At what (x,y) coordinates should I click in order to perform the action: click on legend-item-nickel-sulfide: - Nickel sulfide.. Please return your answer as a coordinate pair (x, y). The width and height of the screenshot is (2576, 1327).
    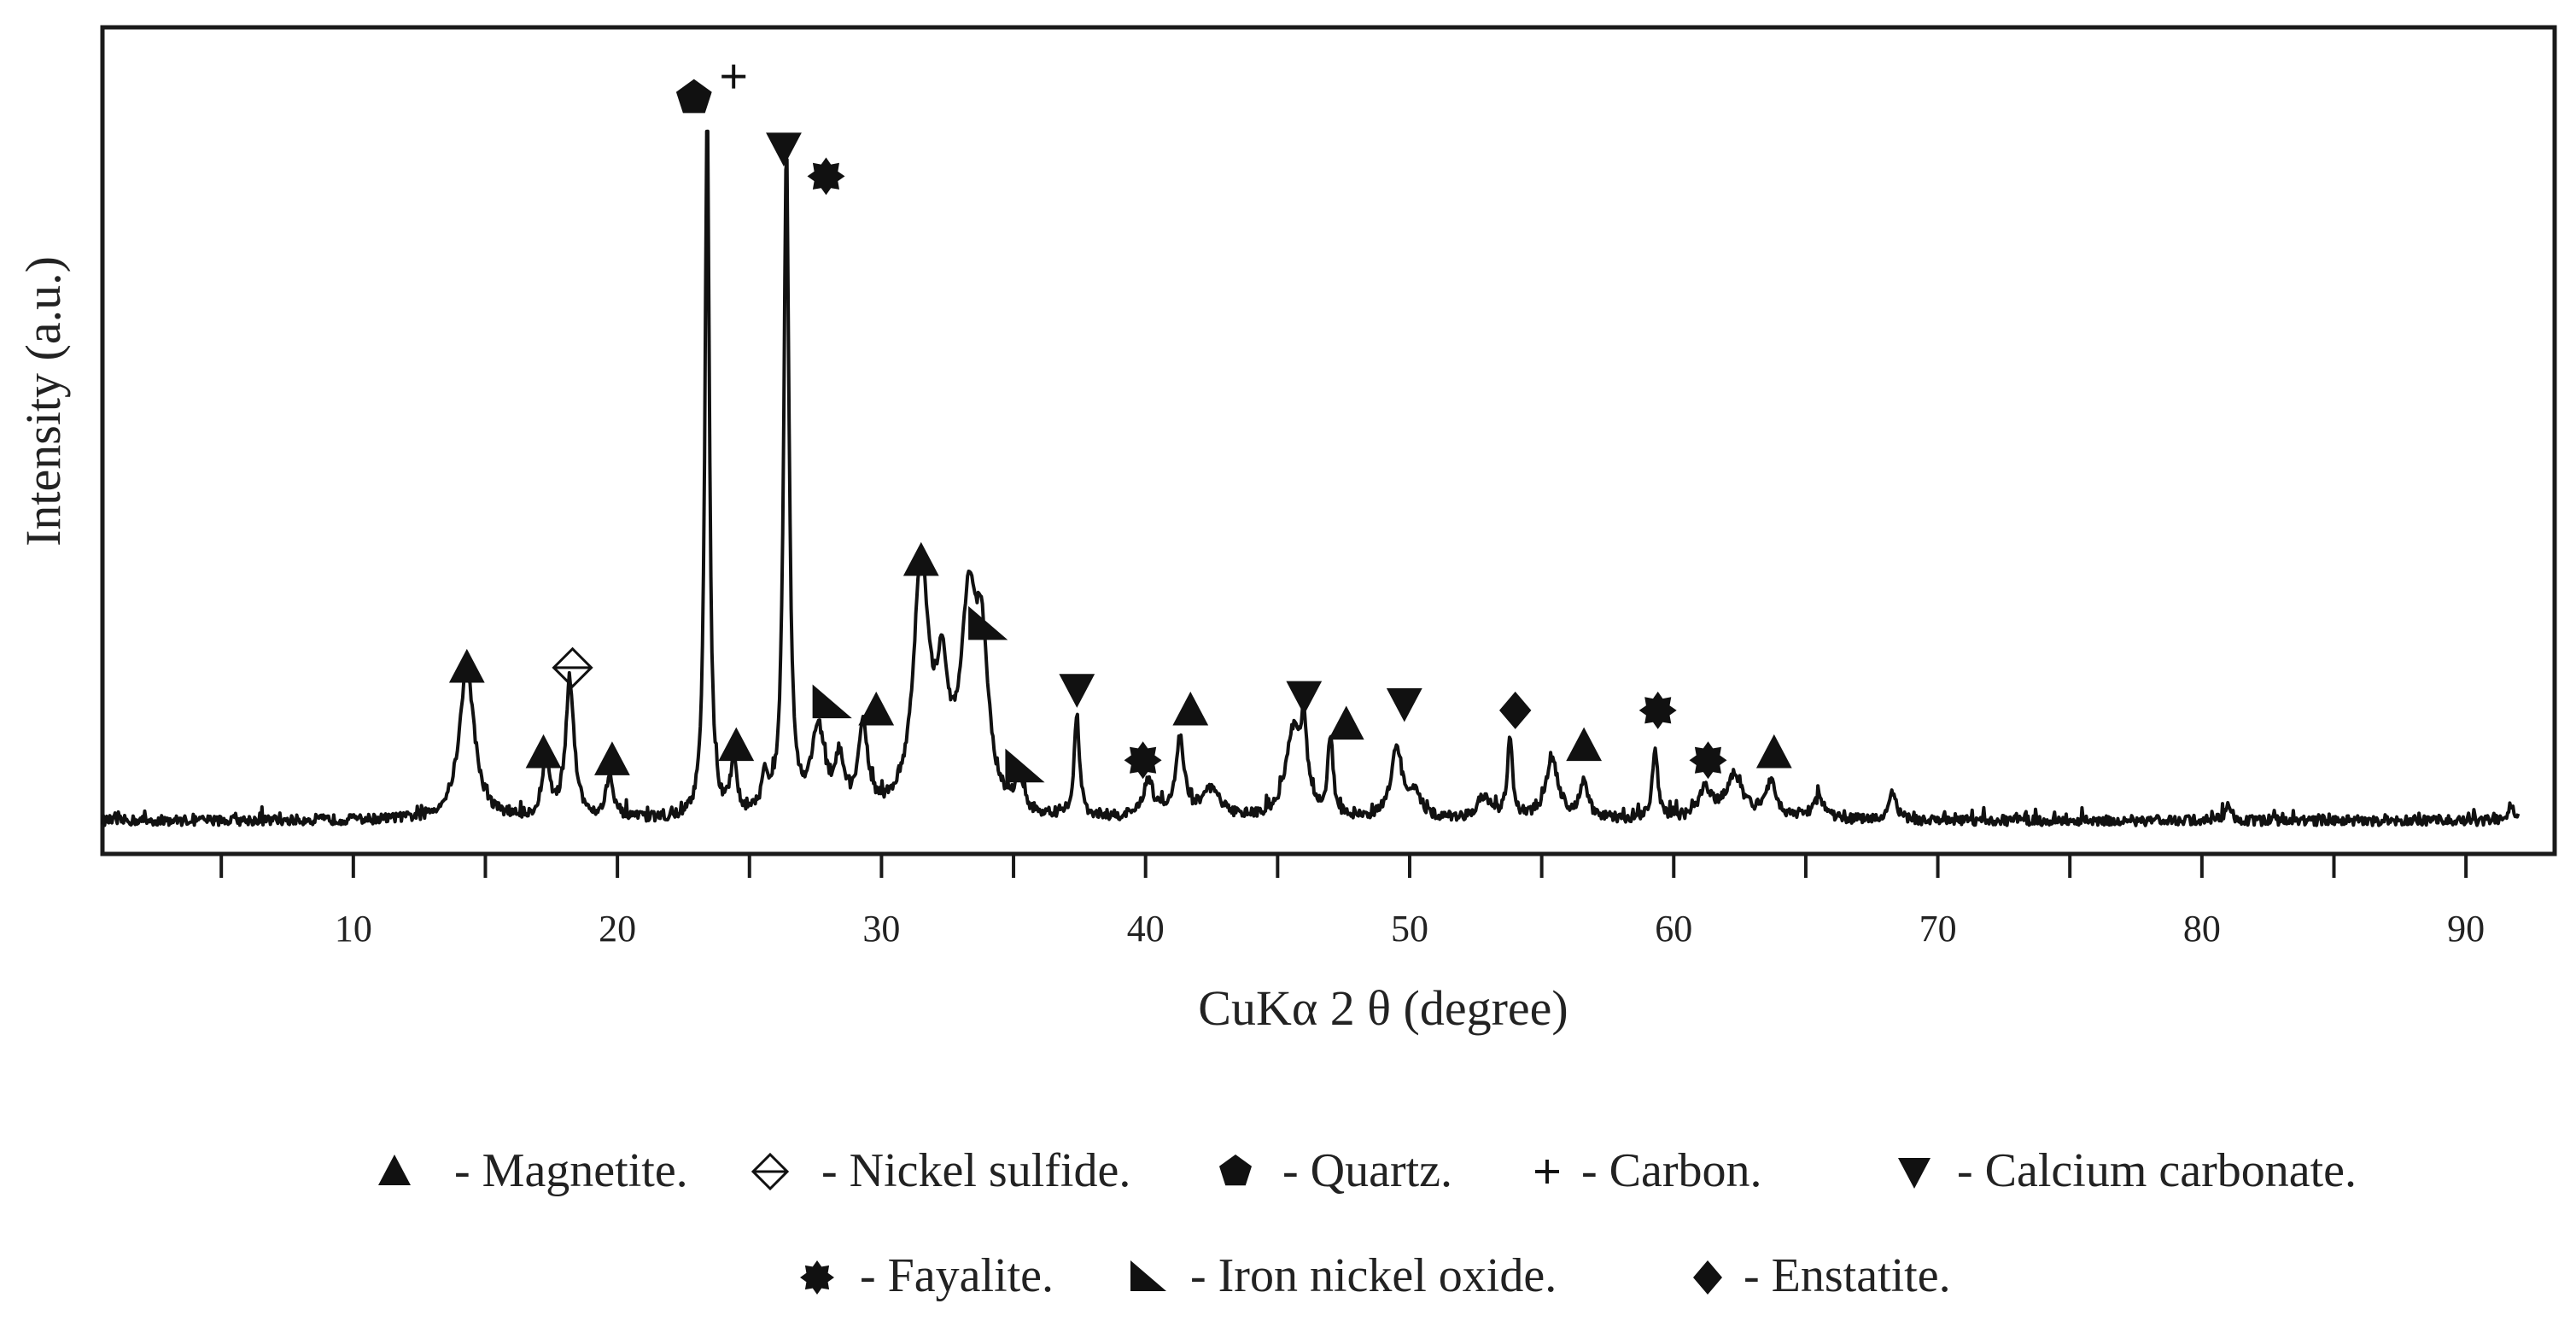
    Looking at the image, I should click on (940, 1170).